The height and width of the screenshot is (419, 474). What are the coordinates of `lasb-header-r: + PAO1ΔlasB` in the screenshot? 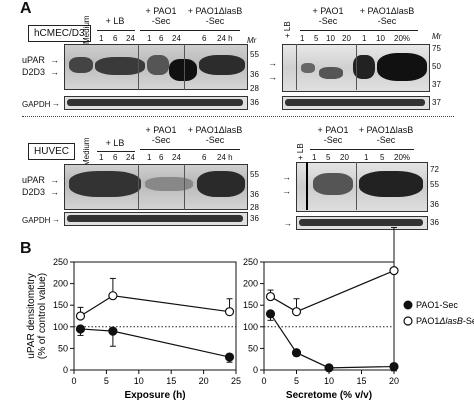 It's located at (387, 11).